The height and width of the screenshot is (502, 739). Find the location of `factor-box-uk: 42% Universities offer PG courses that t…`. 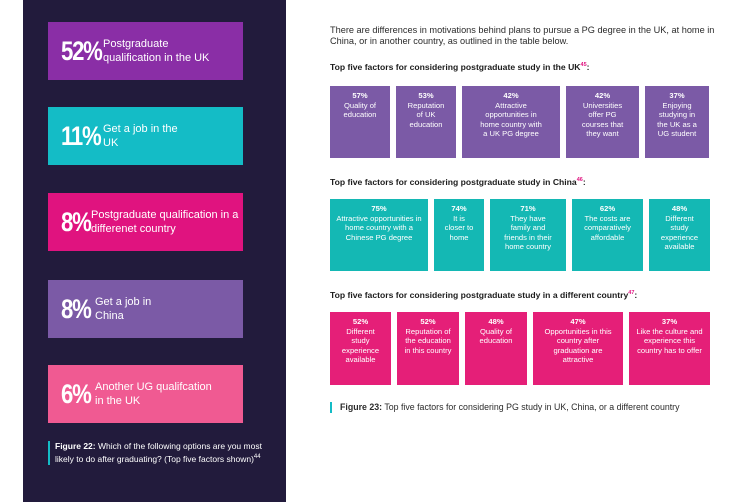

factor-box-uk: 42% Universities offer PG courses that t… is located at coordinates (602, 122).